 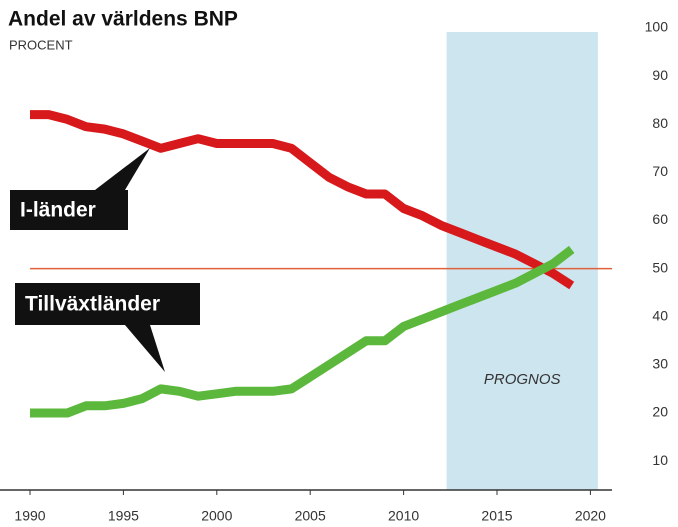 What do you see at coordinates (310, 516) in the screenshot?
I see `x-tick-label: 2005` at bounding box center [310, 516].